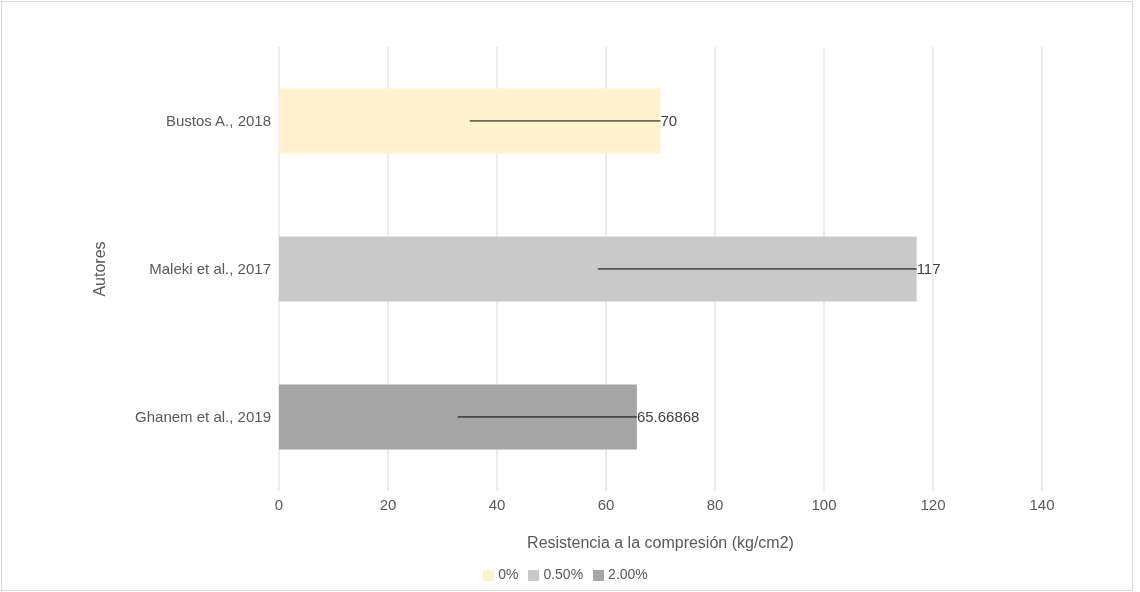  Describe the element at coordinates (824, 504) in the screenshot. I see `x-tick-label: 100` at that location.